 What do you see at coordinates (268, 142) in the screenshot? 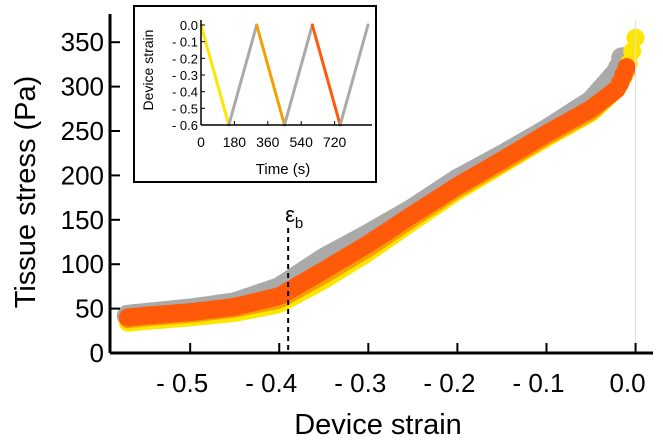
I see `inset-x-tick-label: 360` at bounding box center [268, 142].